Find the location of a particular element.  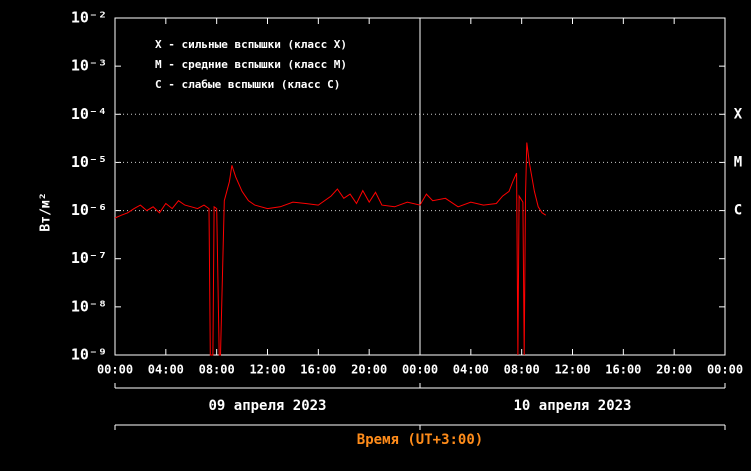

y-tick-label: 10⁻⁸ is located at coordinates (89, 306).